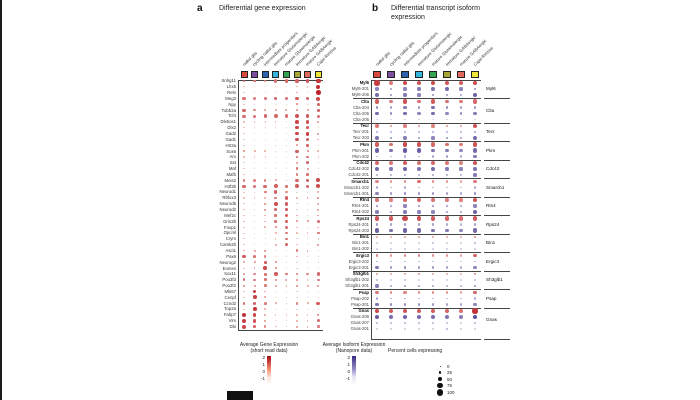  What do you see at coordinates (269, 345) in the screenshot?
I see `legend-gene-title-text: Average Gene Expression` at bounding box center [269, 345].